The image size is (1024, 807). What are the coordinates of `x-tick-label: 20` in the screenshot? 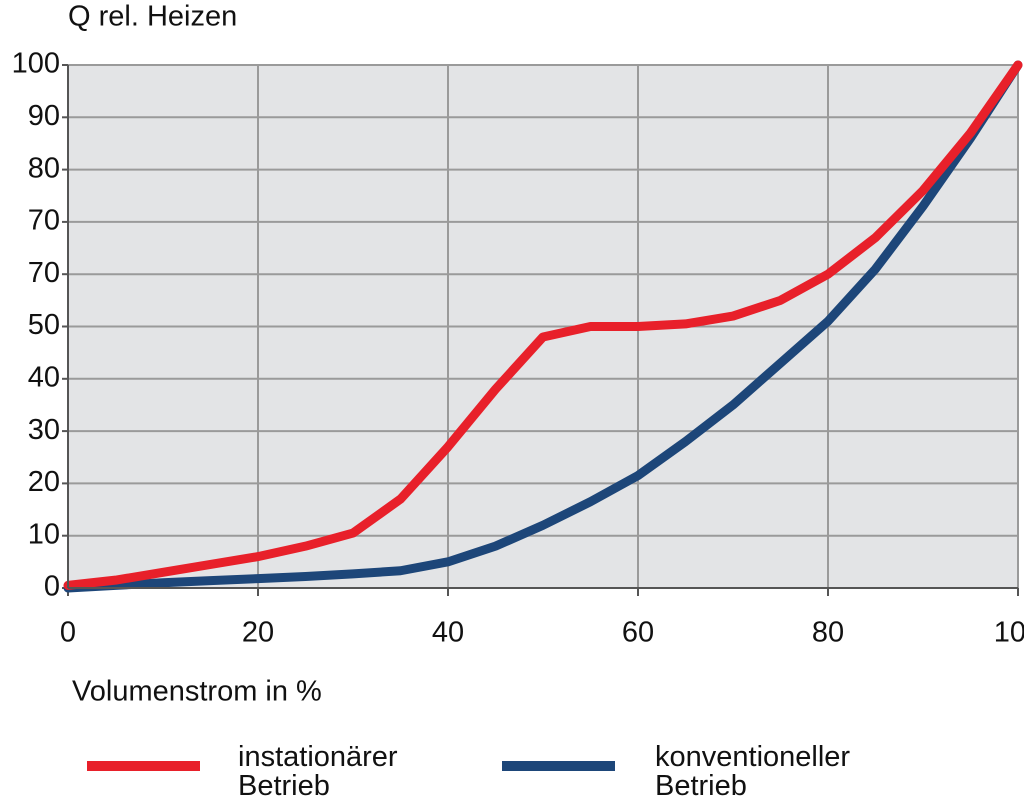 It's located at (258, 633).